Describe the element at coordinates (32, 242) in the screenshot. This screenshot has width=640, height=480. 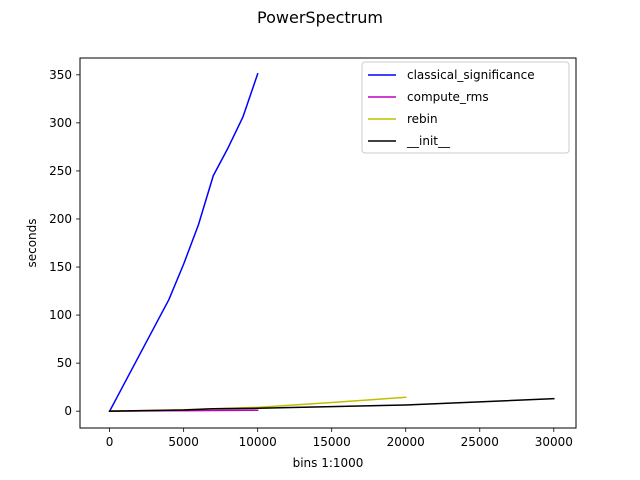
I see `y-axis-label: seconds` at that location.